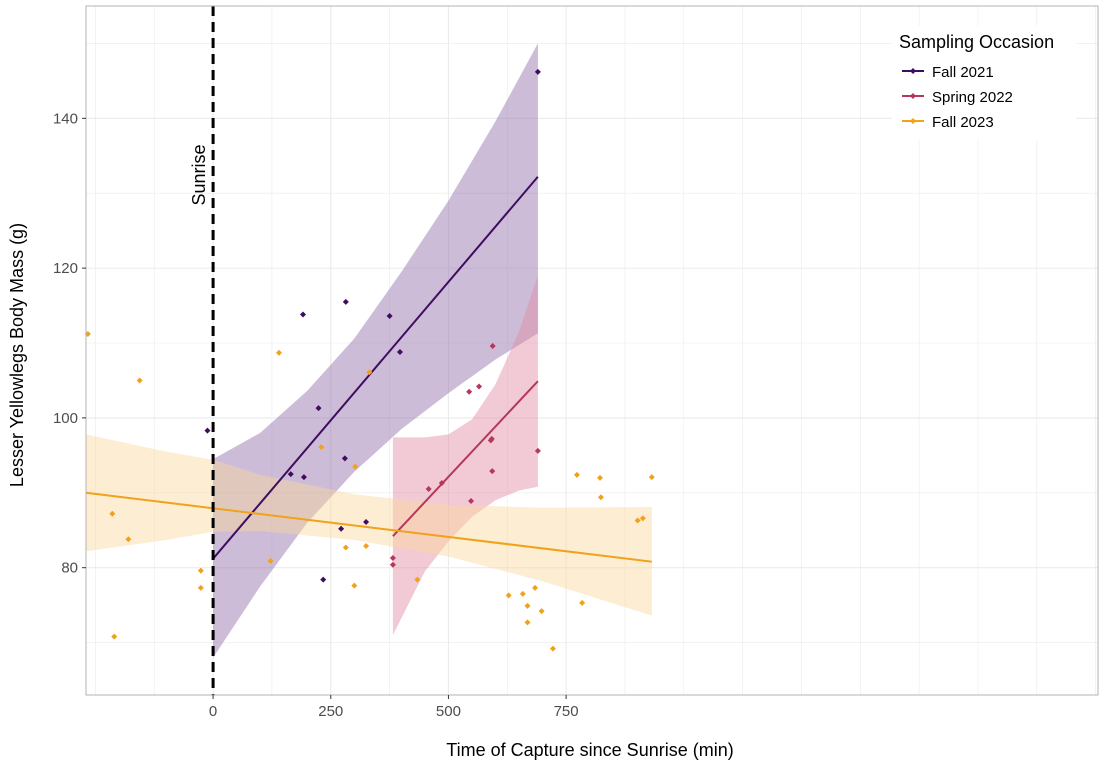  I want to click on x-tick-label: 750, so click(566, 711).